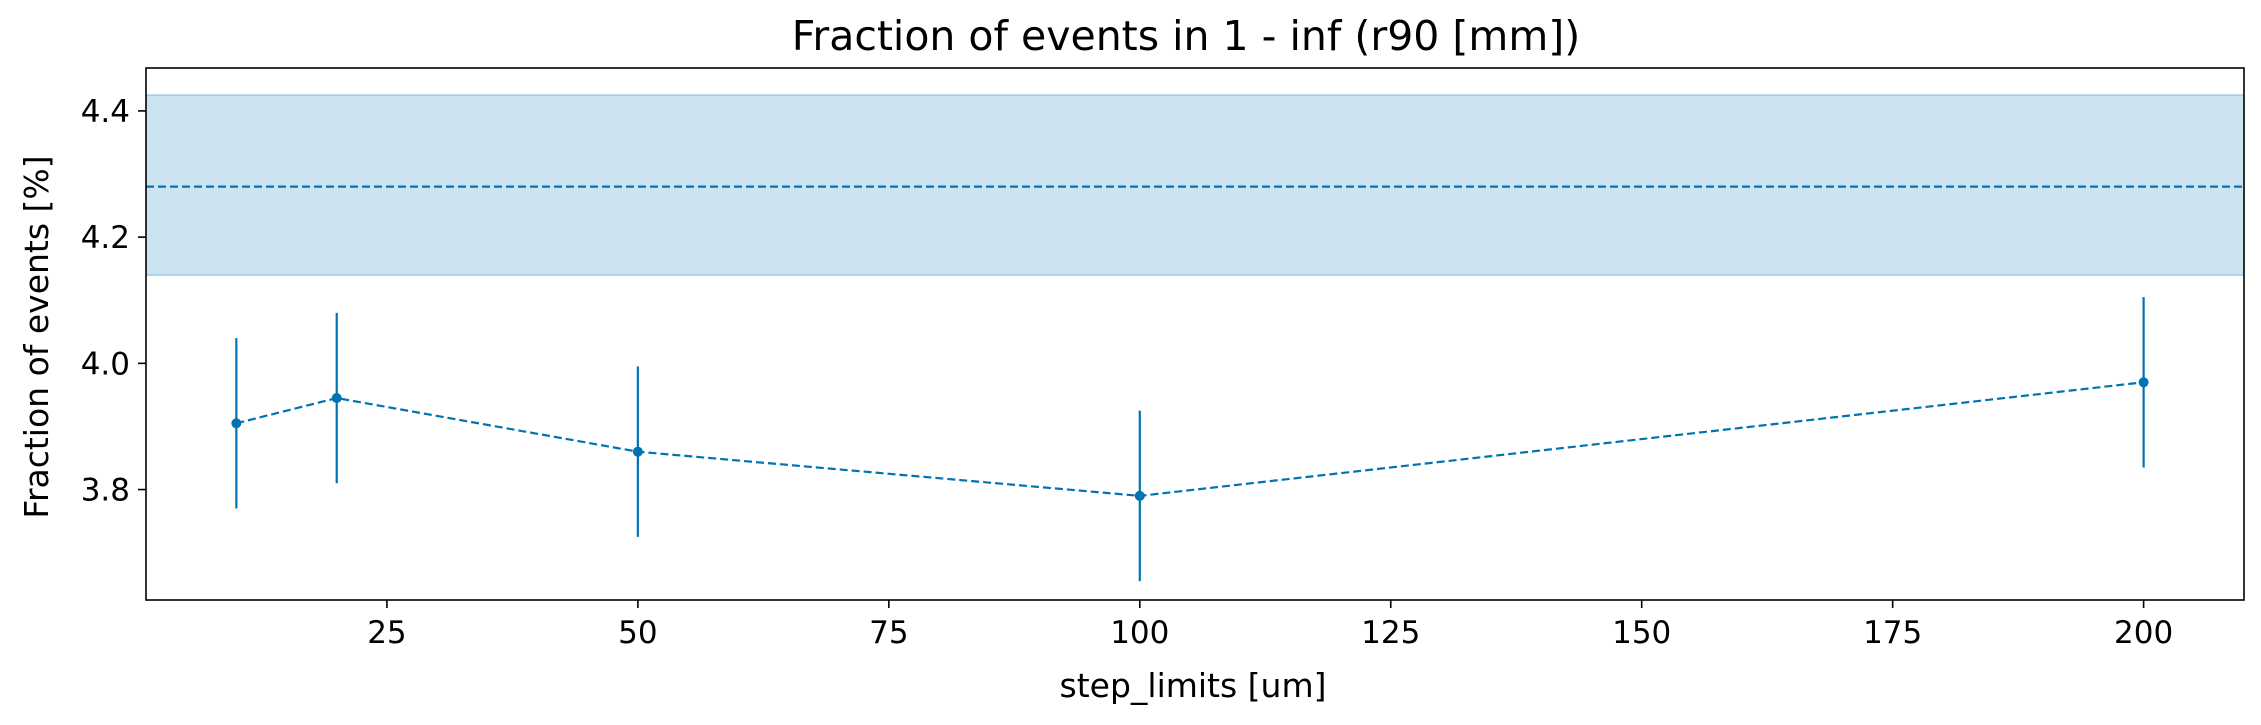  Describe the element at coordinates (105, 364) in the screenshot. I see `y-tick-label: 4.0` at that location.